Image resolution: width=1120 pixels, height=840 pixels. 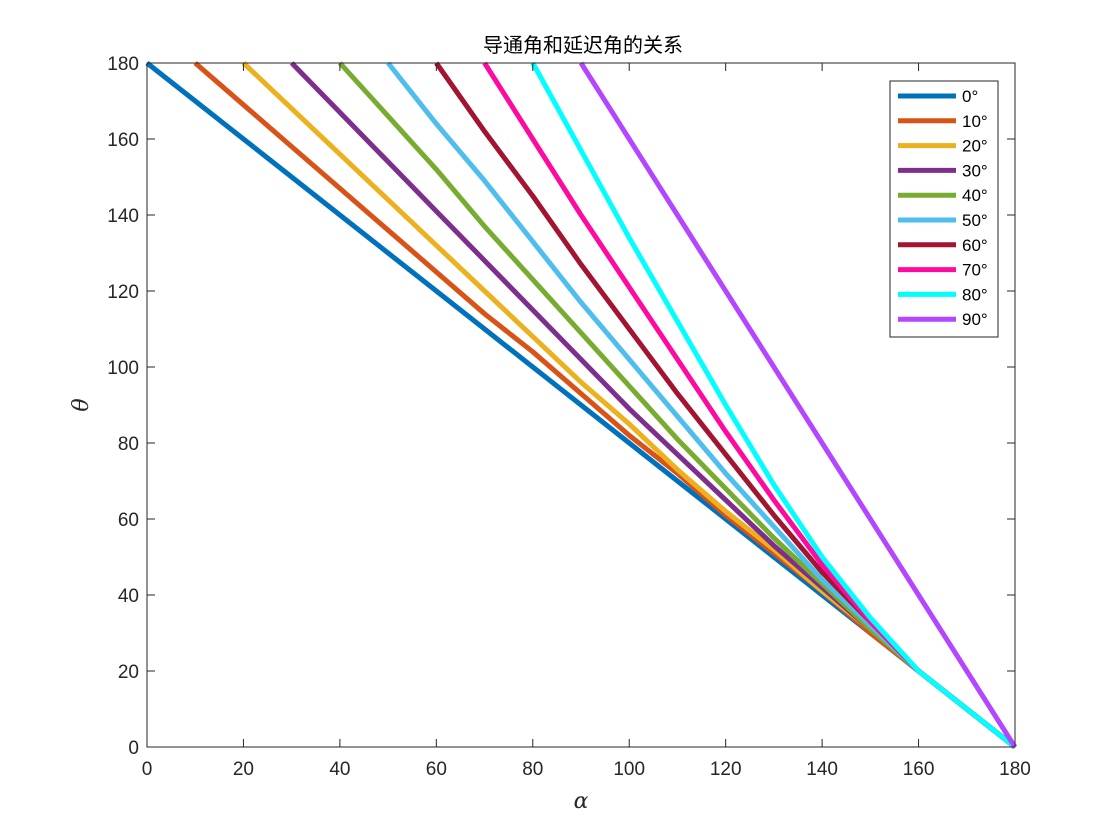 What do you see at coordinates (944, 209) in the screenshot?
I see `legend: 0° 10° 20° 30° 40° 50° 60° 70° 80° 90°` at bounding box center [944, 209].